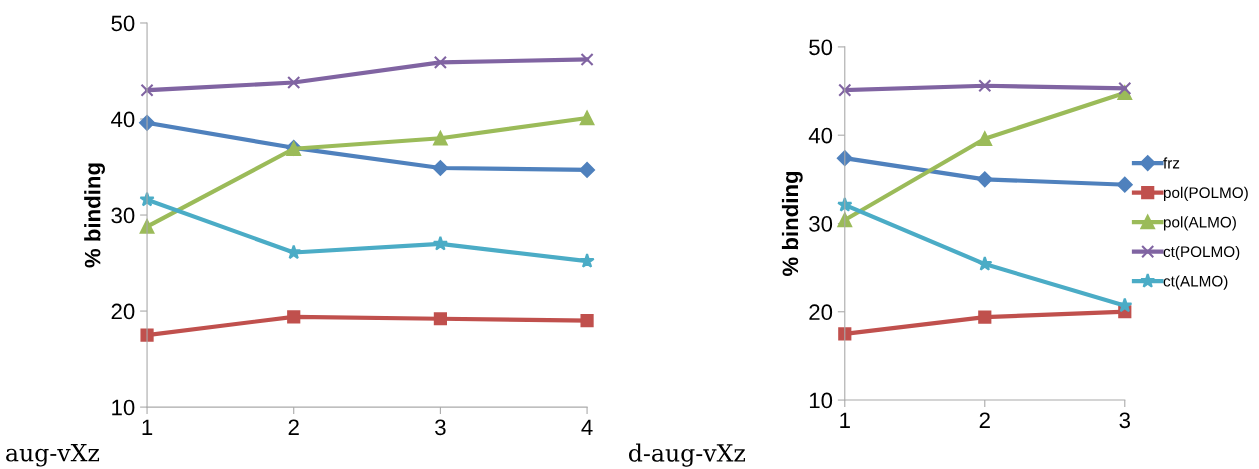 The height and width of the screenshot is (469, 1259). I want to click on x-tick-label: 4, so click(587, 427).